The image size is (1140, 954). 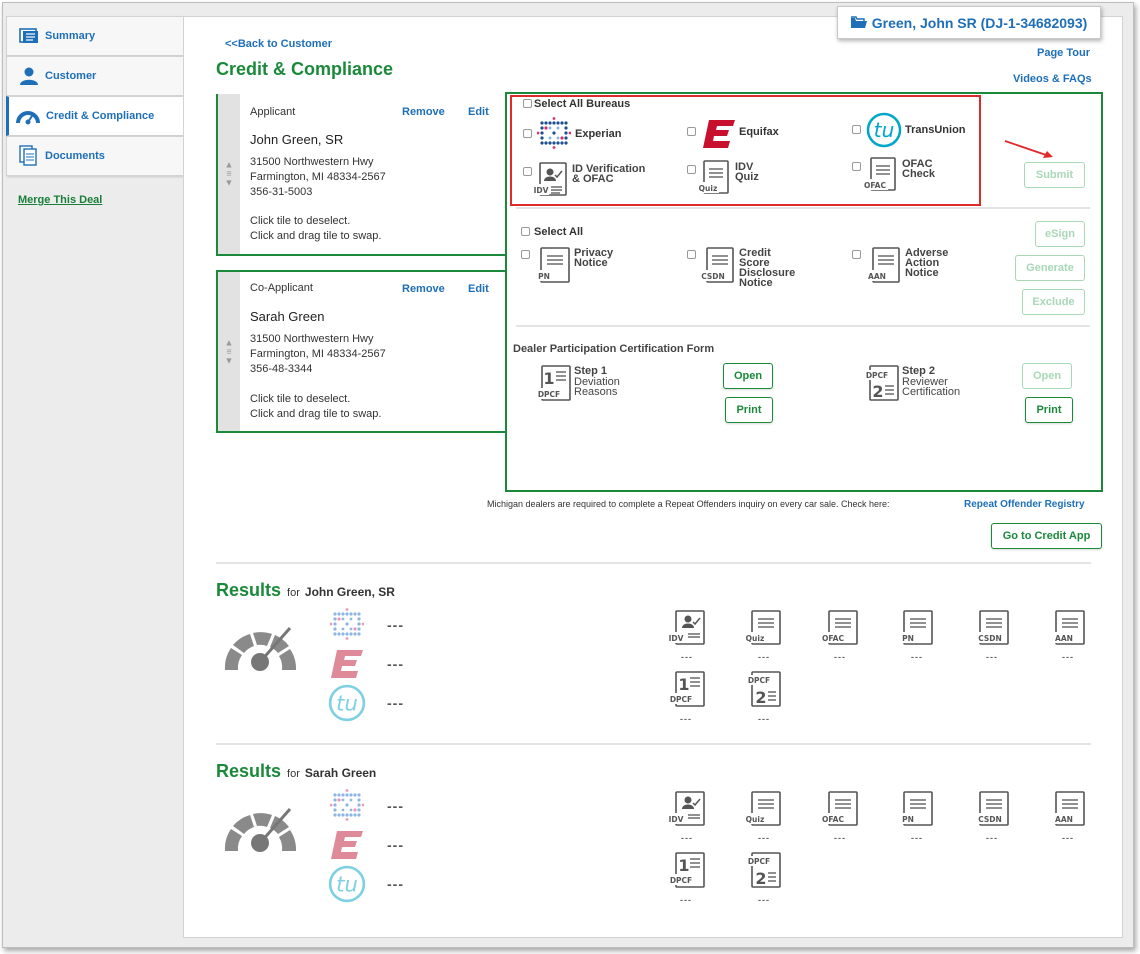 I want to click on svg-text: Quiz, so click(x=755, y=638).